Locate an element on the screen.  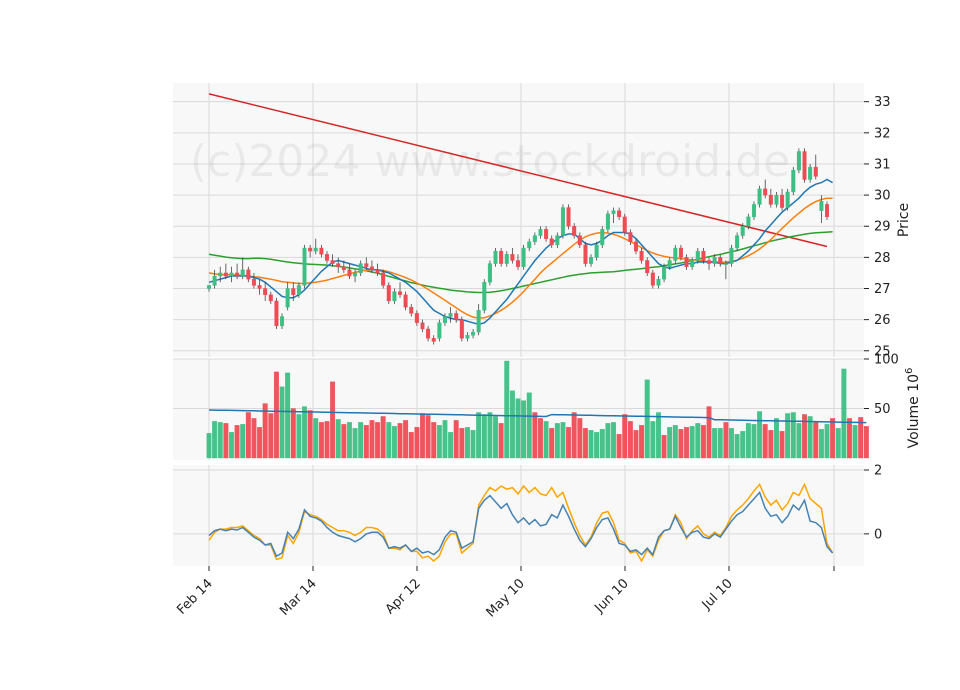
volume-axis-title-exponent: 6 is located at coordinates (909, 371).